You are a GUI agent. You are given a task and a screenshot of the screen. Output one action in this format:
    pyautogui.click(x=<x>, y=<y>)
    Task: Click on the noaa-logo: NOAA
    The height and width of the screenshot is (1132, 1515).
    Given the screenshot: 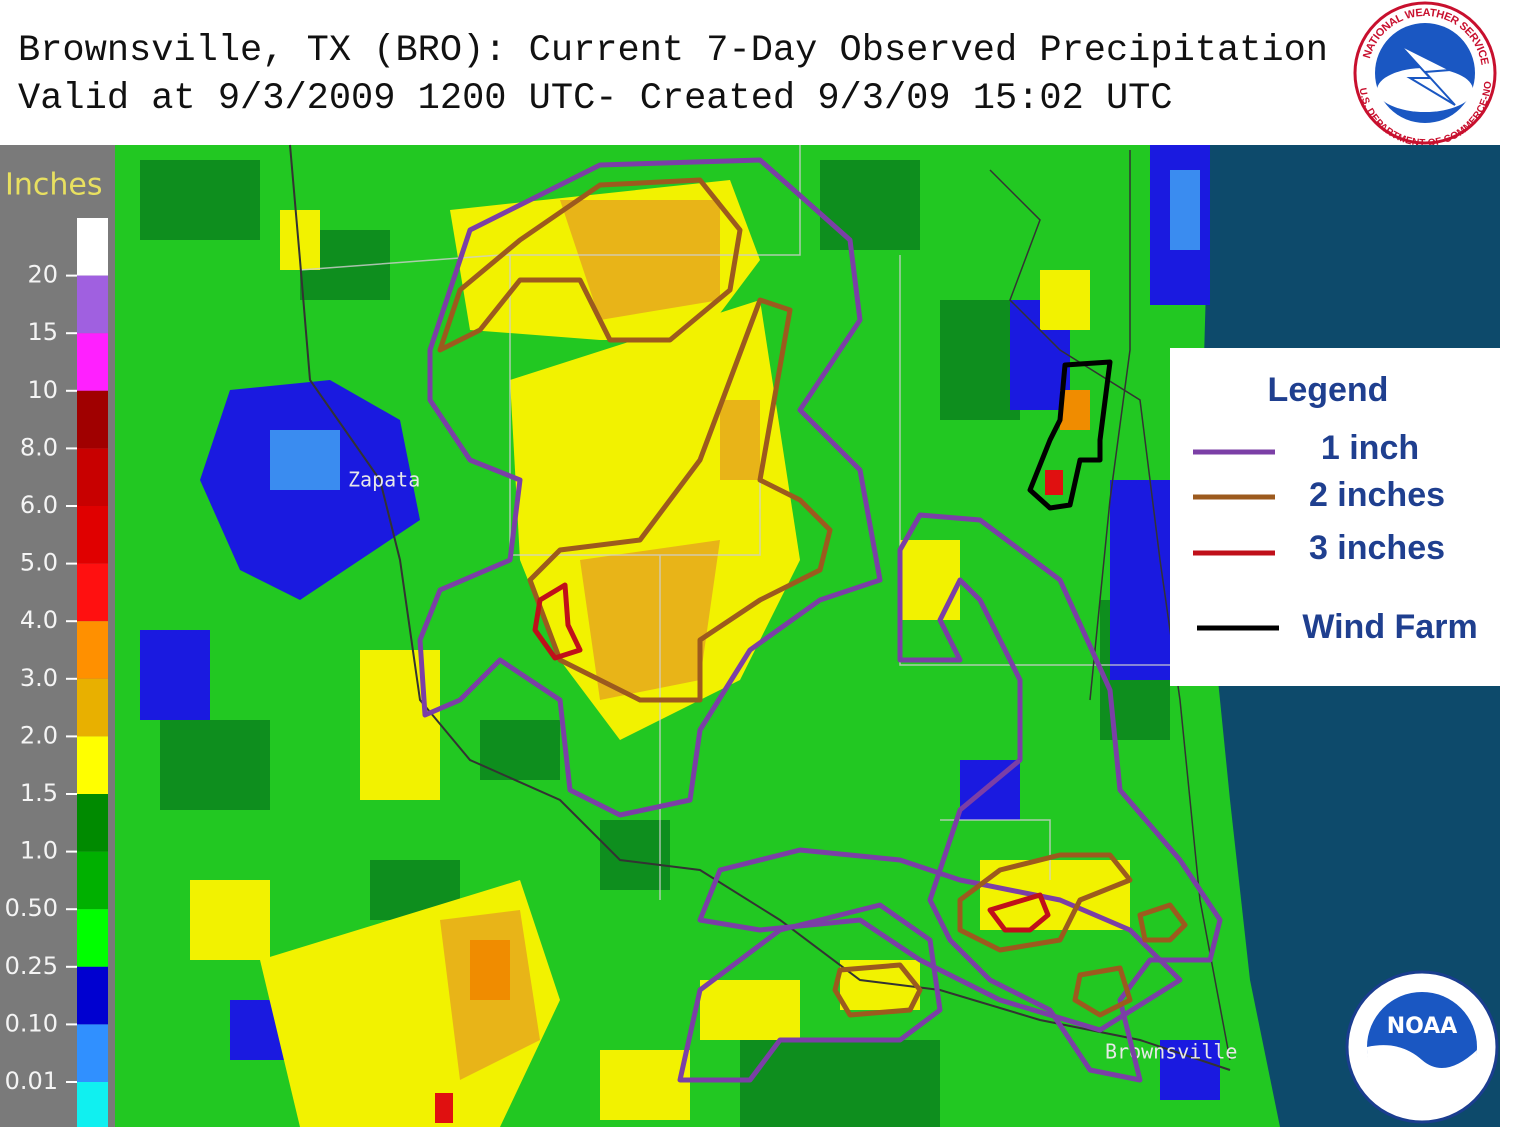 What is the action you would take?
    pyautogui.click(x=1422, y=1047)
    